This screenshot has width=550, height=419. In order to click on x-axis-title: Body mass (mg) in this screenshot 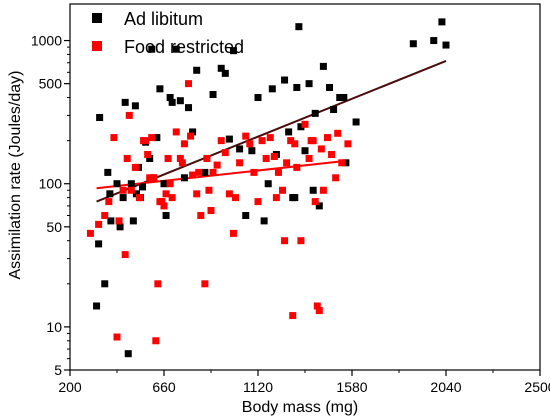, I will do `click(300, 407)`.